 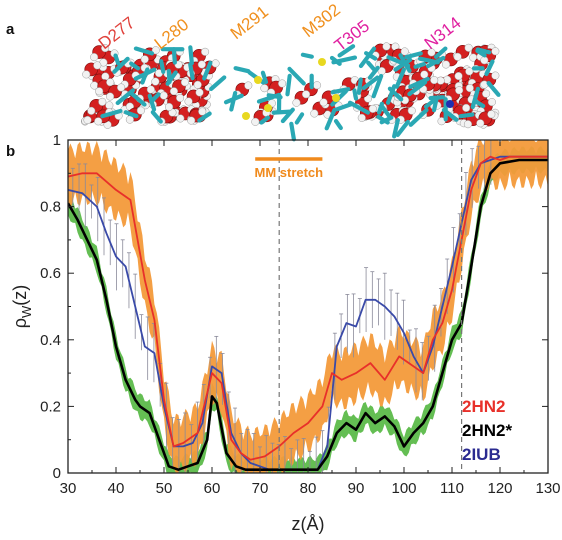 I want to click on panel-b-label: b, so click(x=10, y=151).